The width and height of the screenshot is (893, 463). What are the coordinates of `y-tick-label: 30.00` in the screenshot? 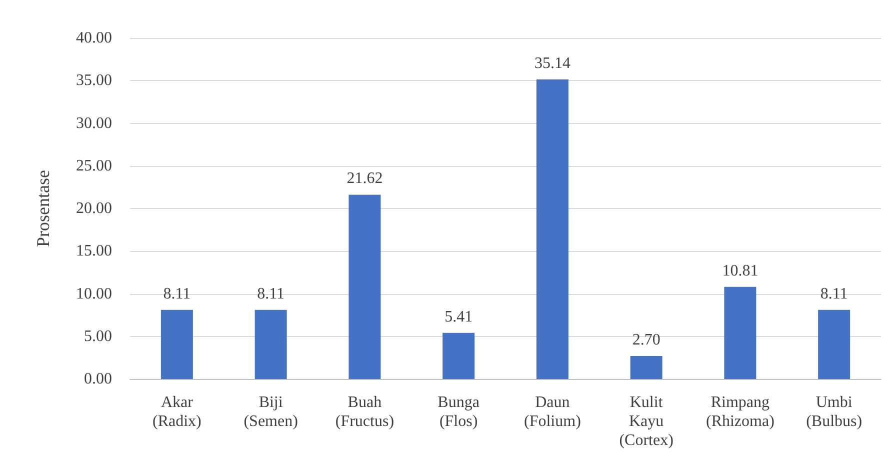 It's located at (94, 123).